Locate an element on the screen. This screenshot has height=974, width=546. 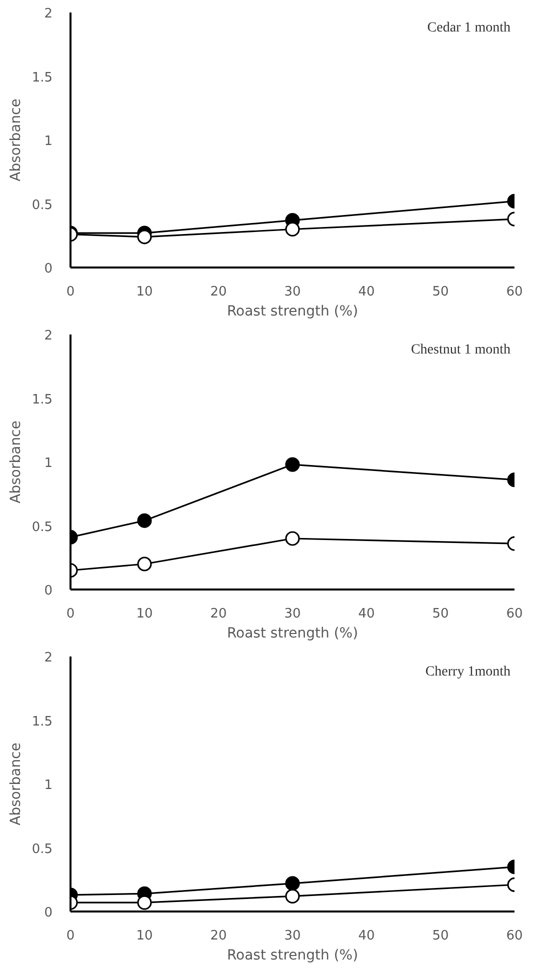
annotation: Cedar 1 month is located at coordinates (469, 28).